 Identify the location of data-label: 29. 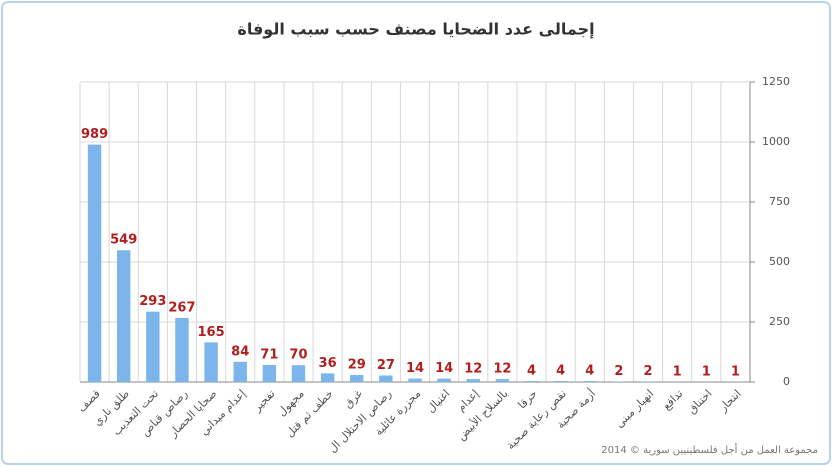
(357, 365).